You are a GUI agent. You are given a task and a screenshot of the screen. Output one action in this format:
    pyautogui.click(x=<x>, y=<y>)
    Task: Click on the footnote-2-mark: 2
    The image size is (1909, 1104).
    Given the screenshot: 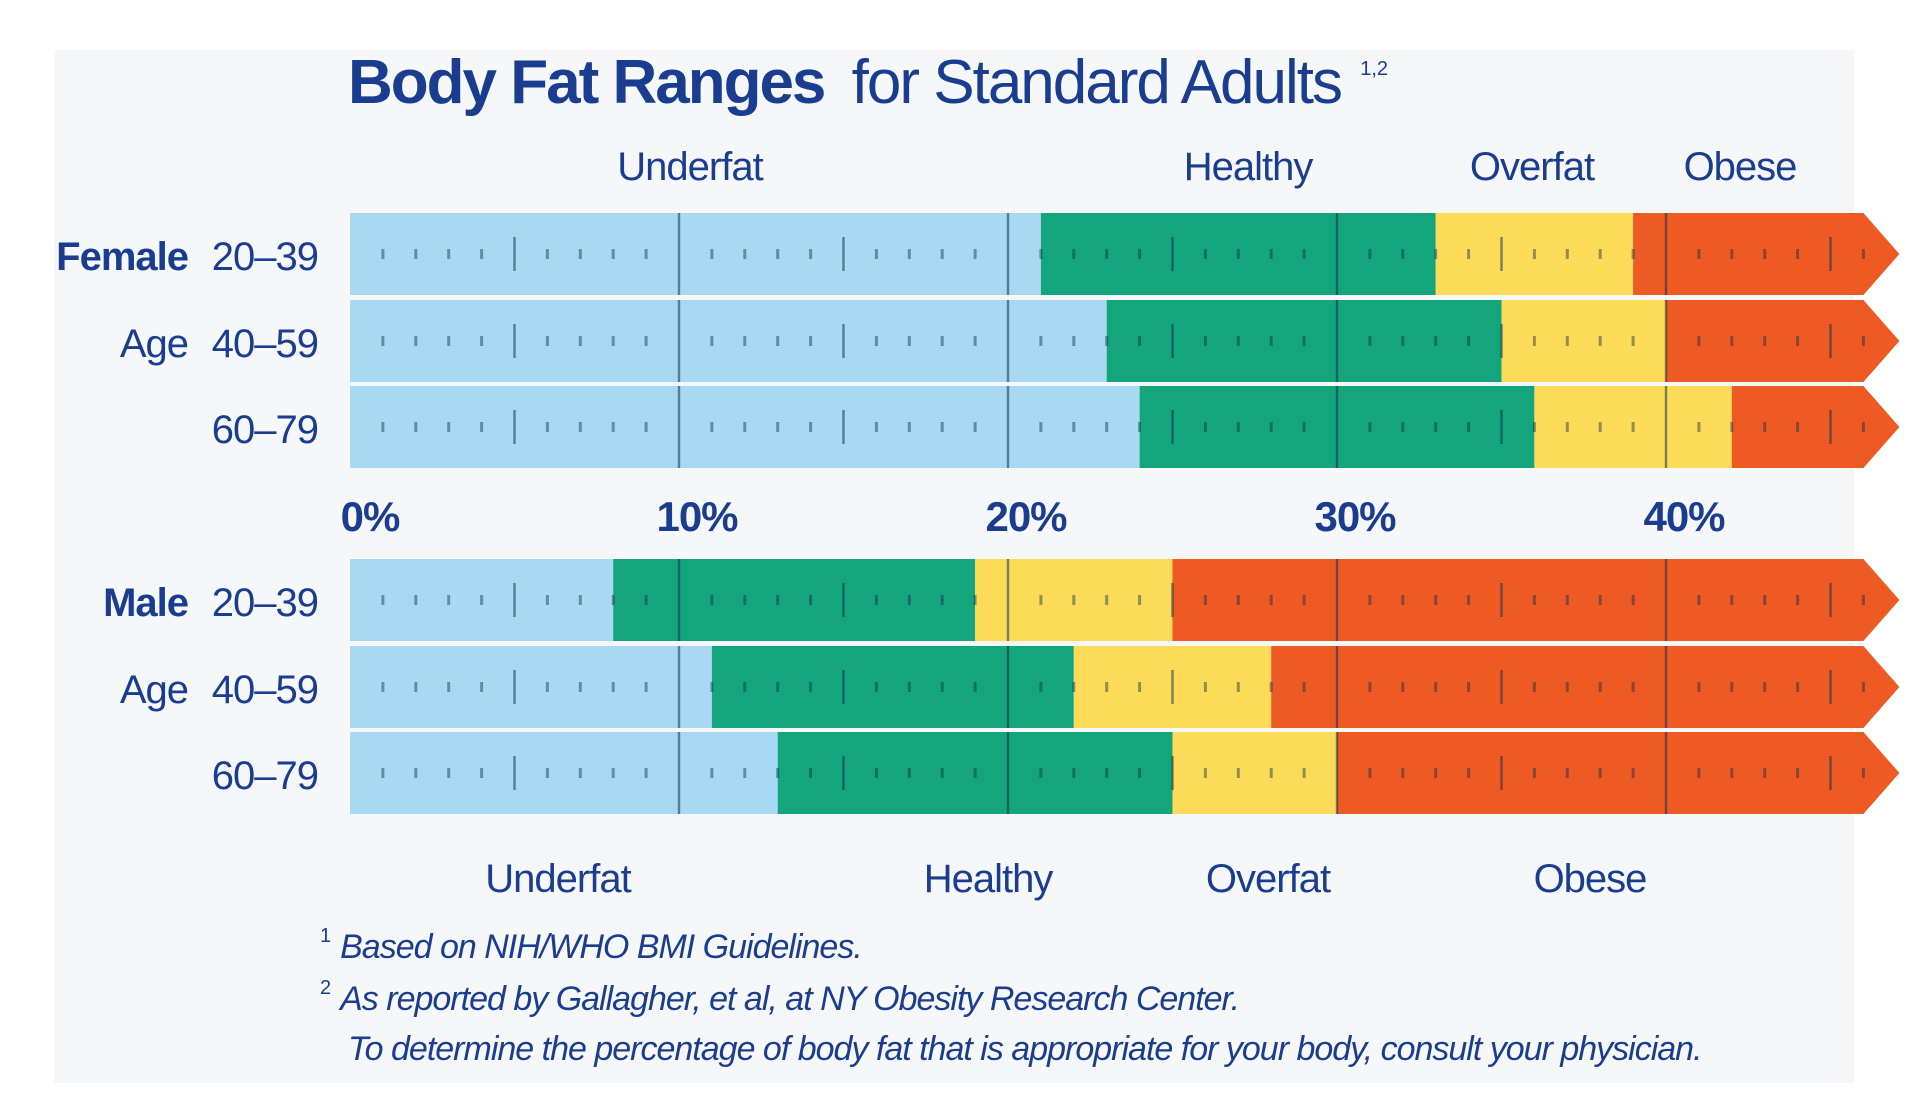 What is the action you would take?
    pyautogui.click(x=325, y=987)
    